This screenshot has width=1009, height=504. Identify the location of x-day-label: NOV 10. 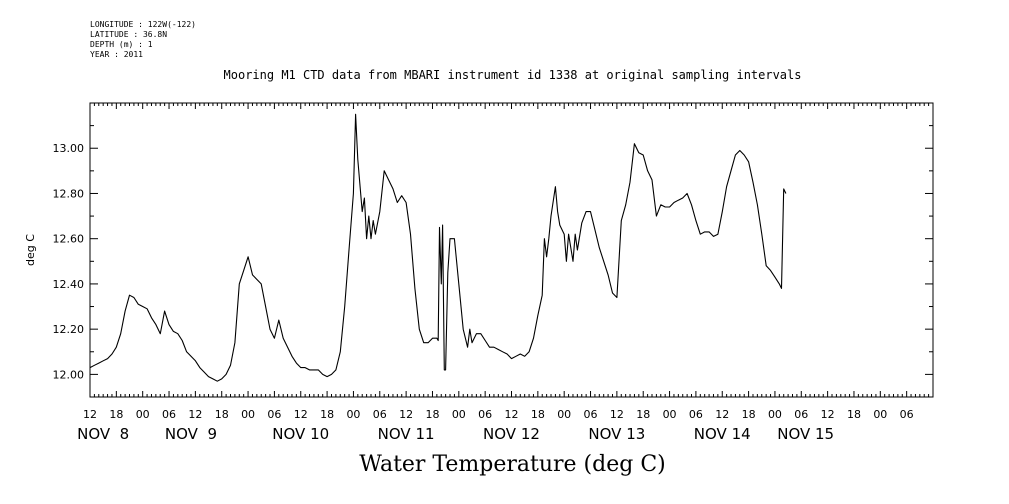
(300, 434).